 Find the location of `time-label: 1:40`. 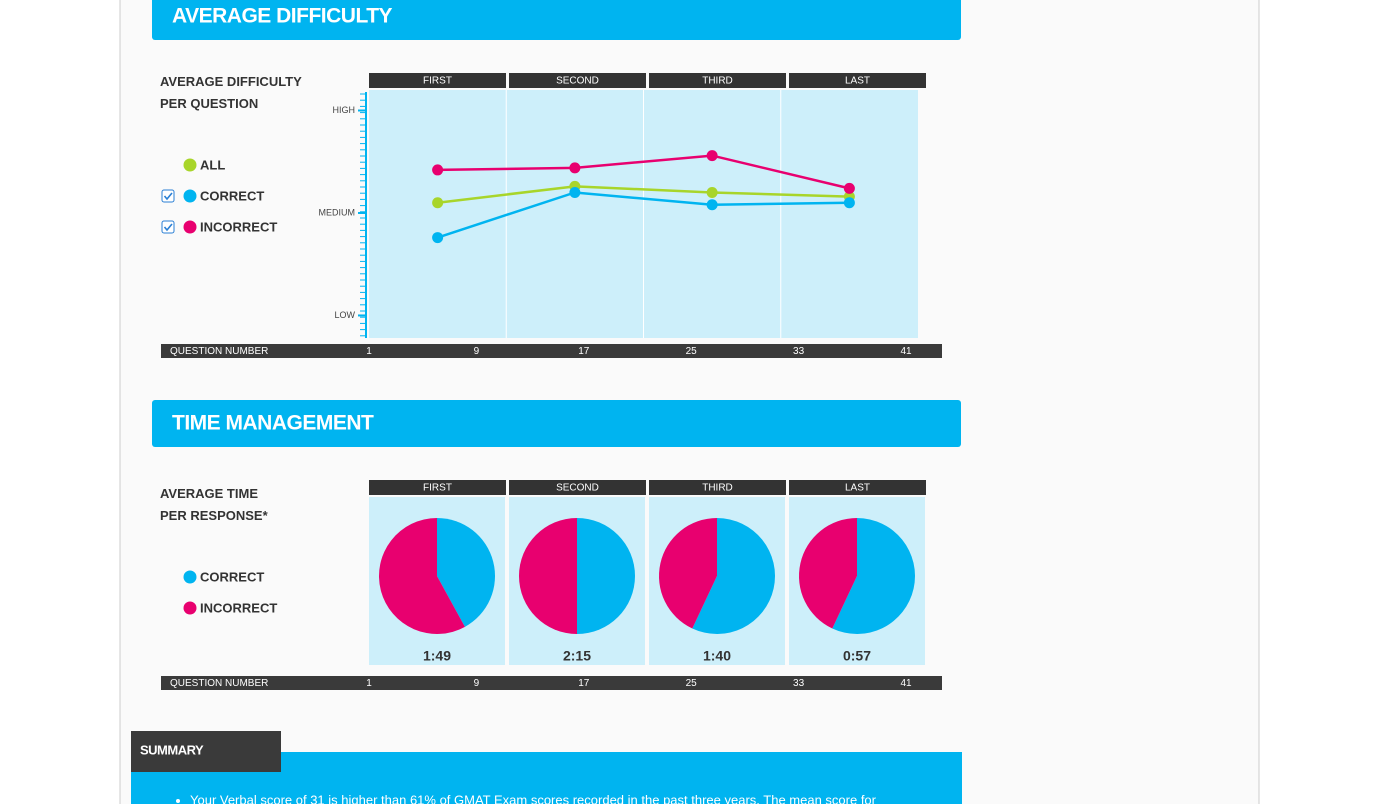

time-label: 1:40 is located at coordinates (717, 656).